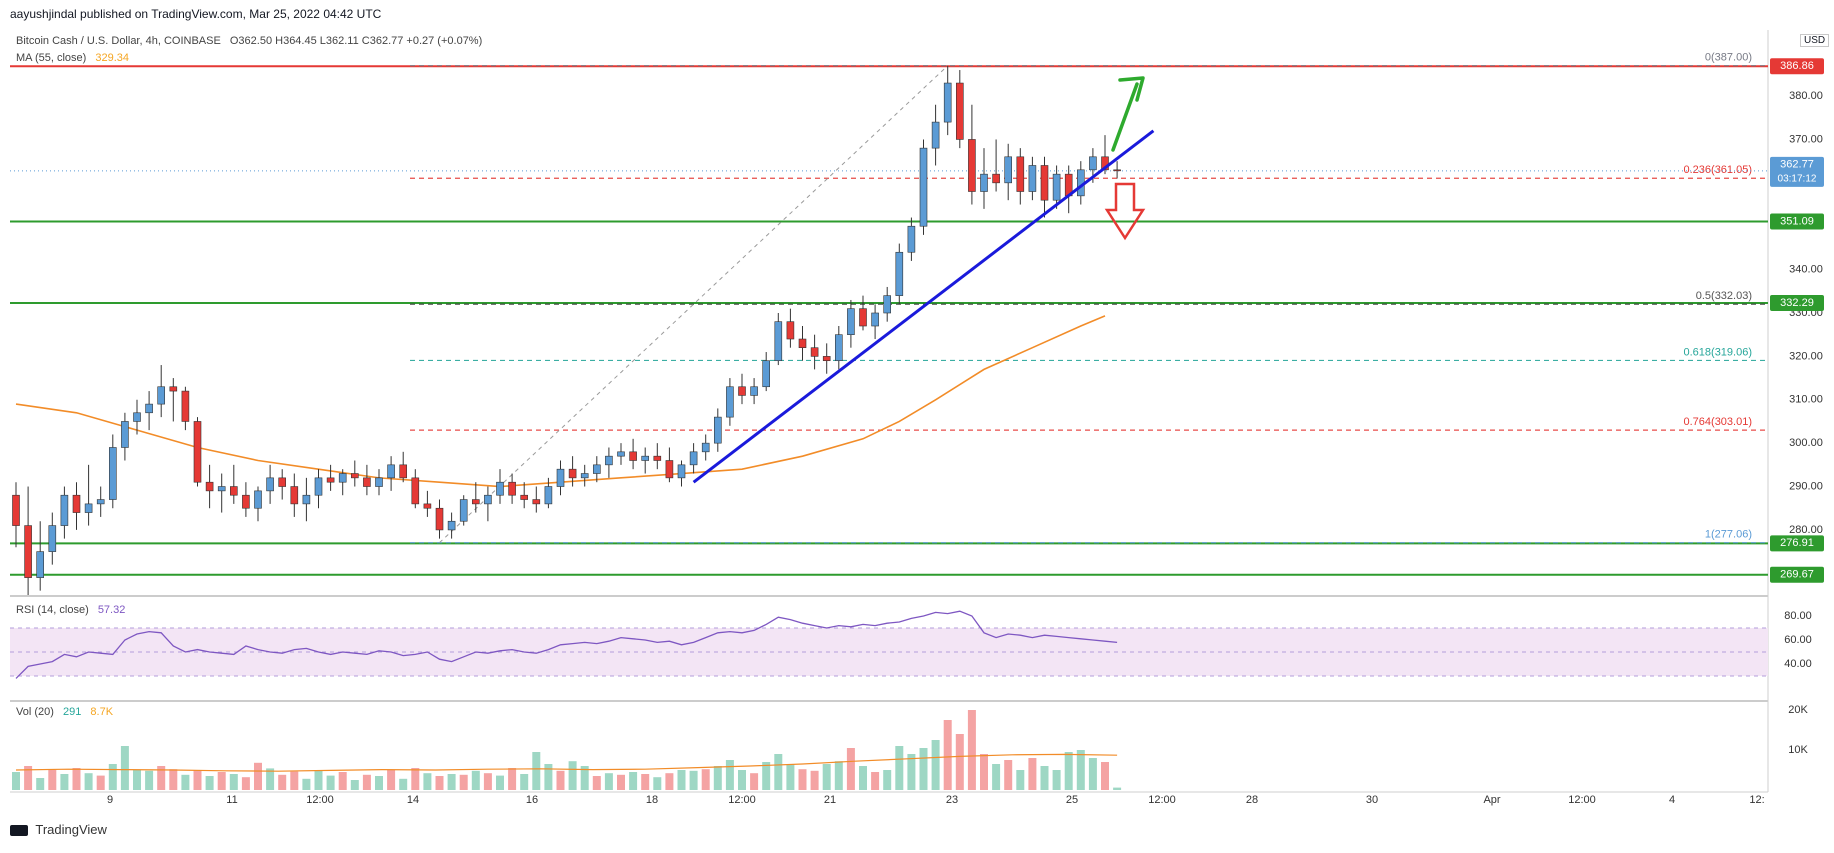  What do you see at coordinates (1491, 800) in the screenshot?
I see `time-tick-label: Apr` at bounding box center [1491, 800].